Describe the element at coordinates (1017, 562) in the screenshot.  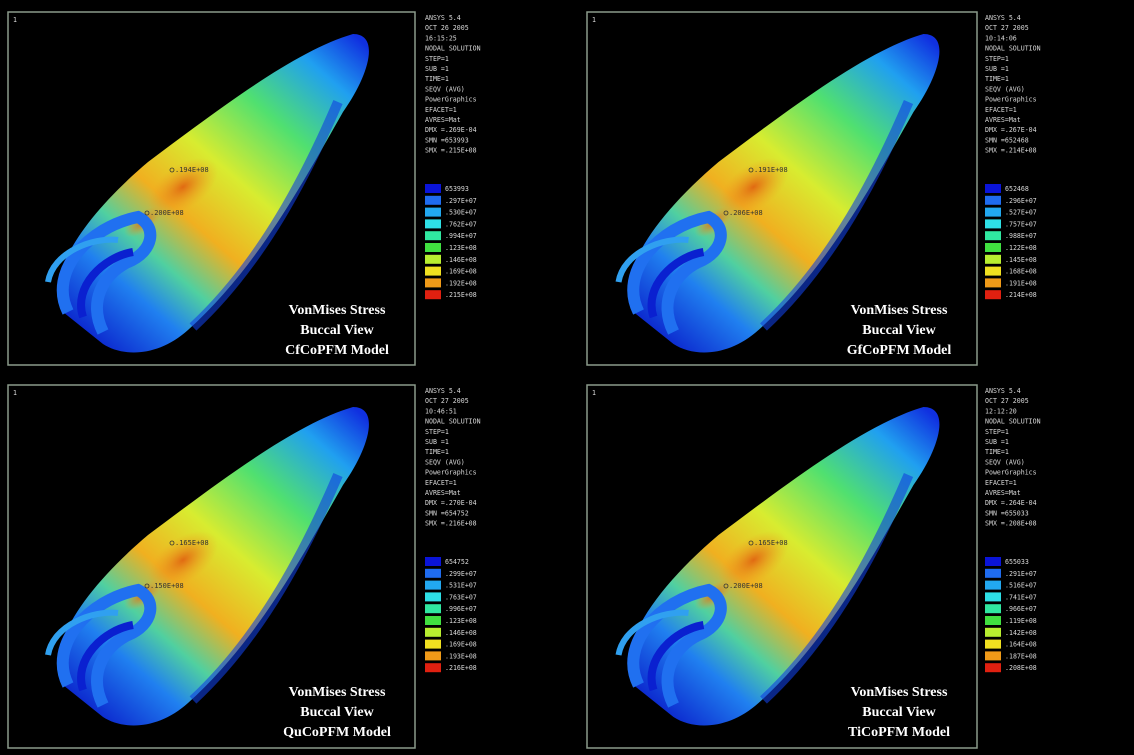
I see `legend-label: 655033` at that location.